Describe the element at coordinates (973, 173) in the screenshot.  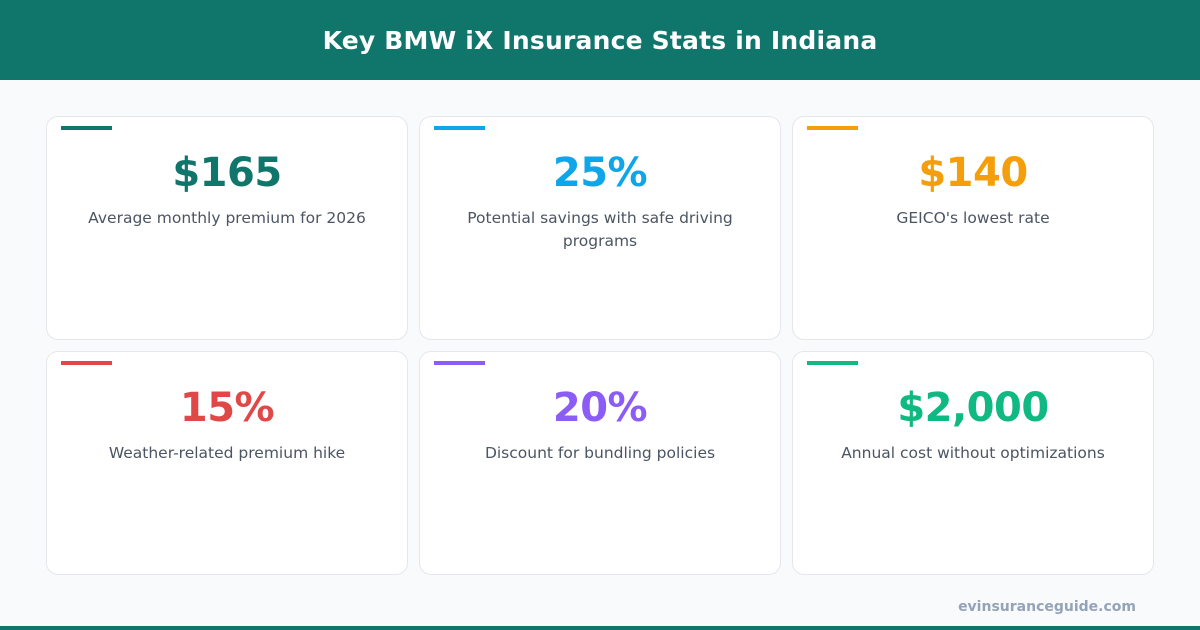
I see `stat-value: $140` at that location.